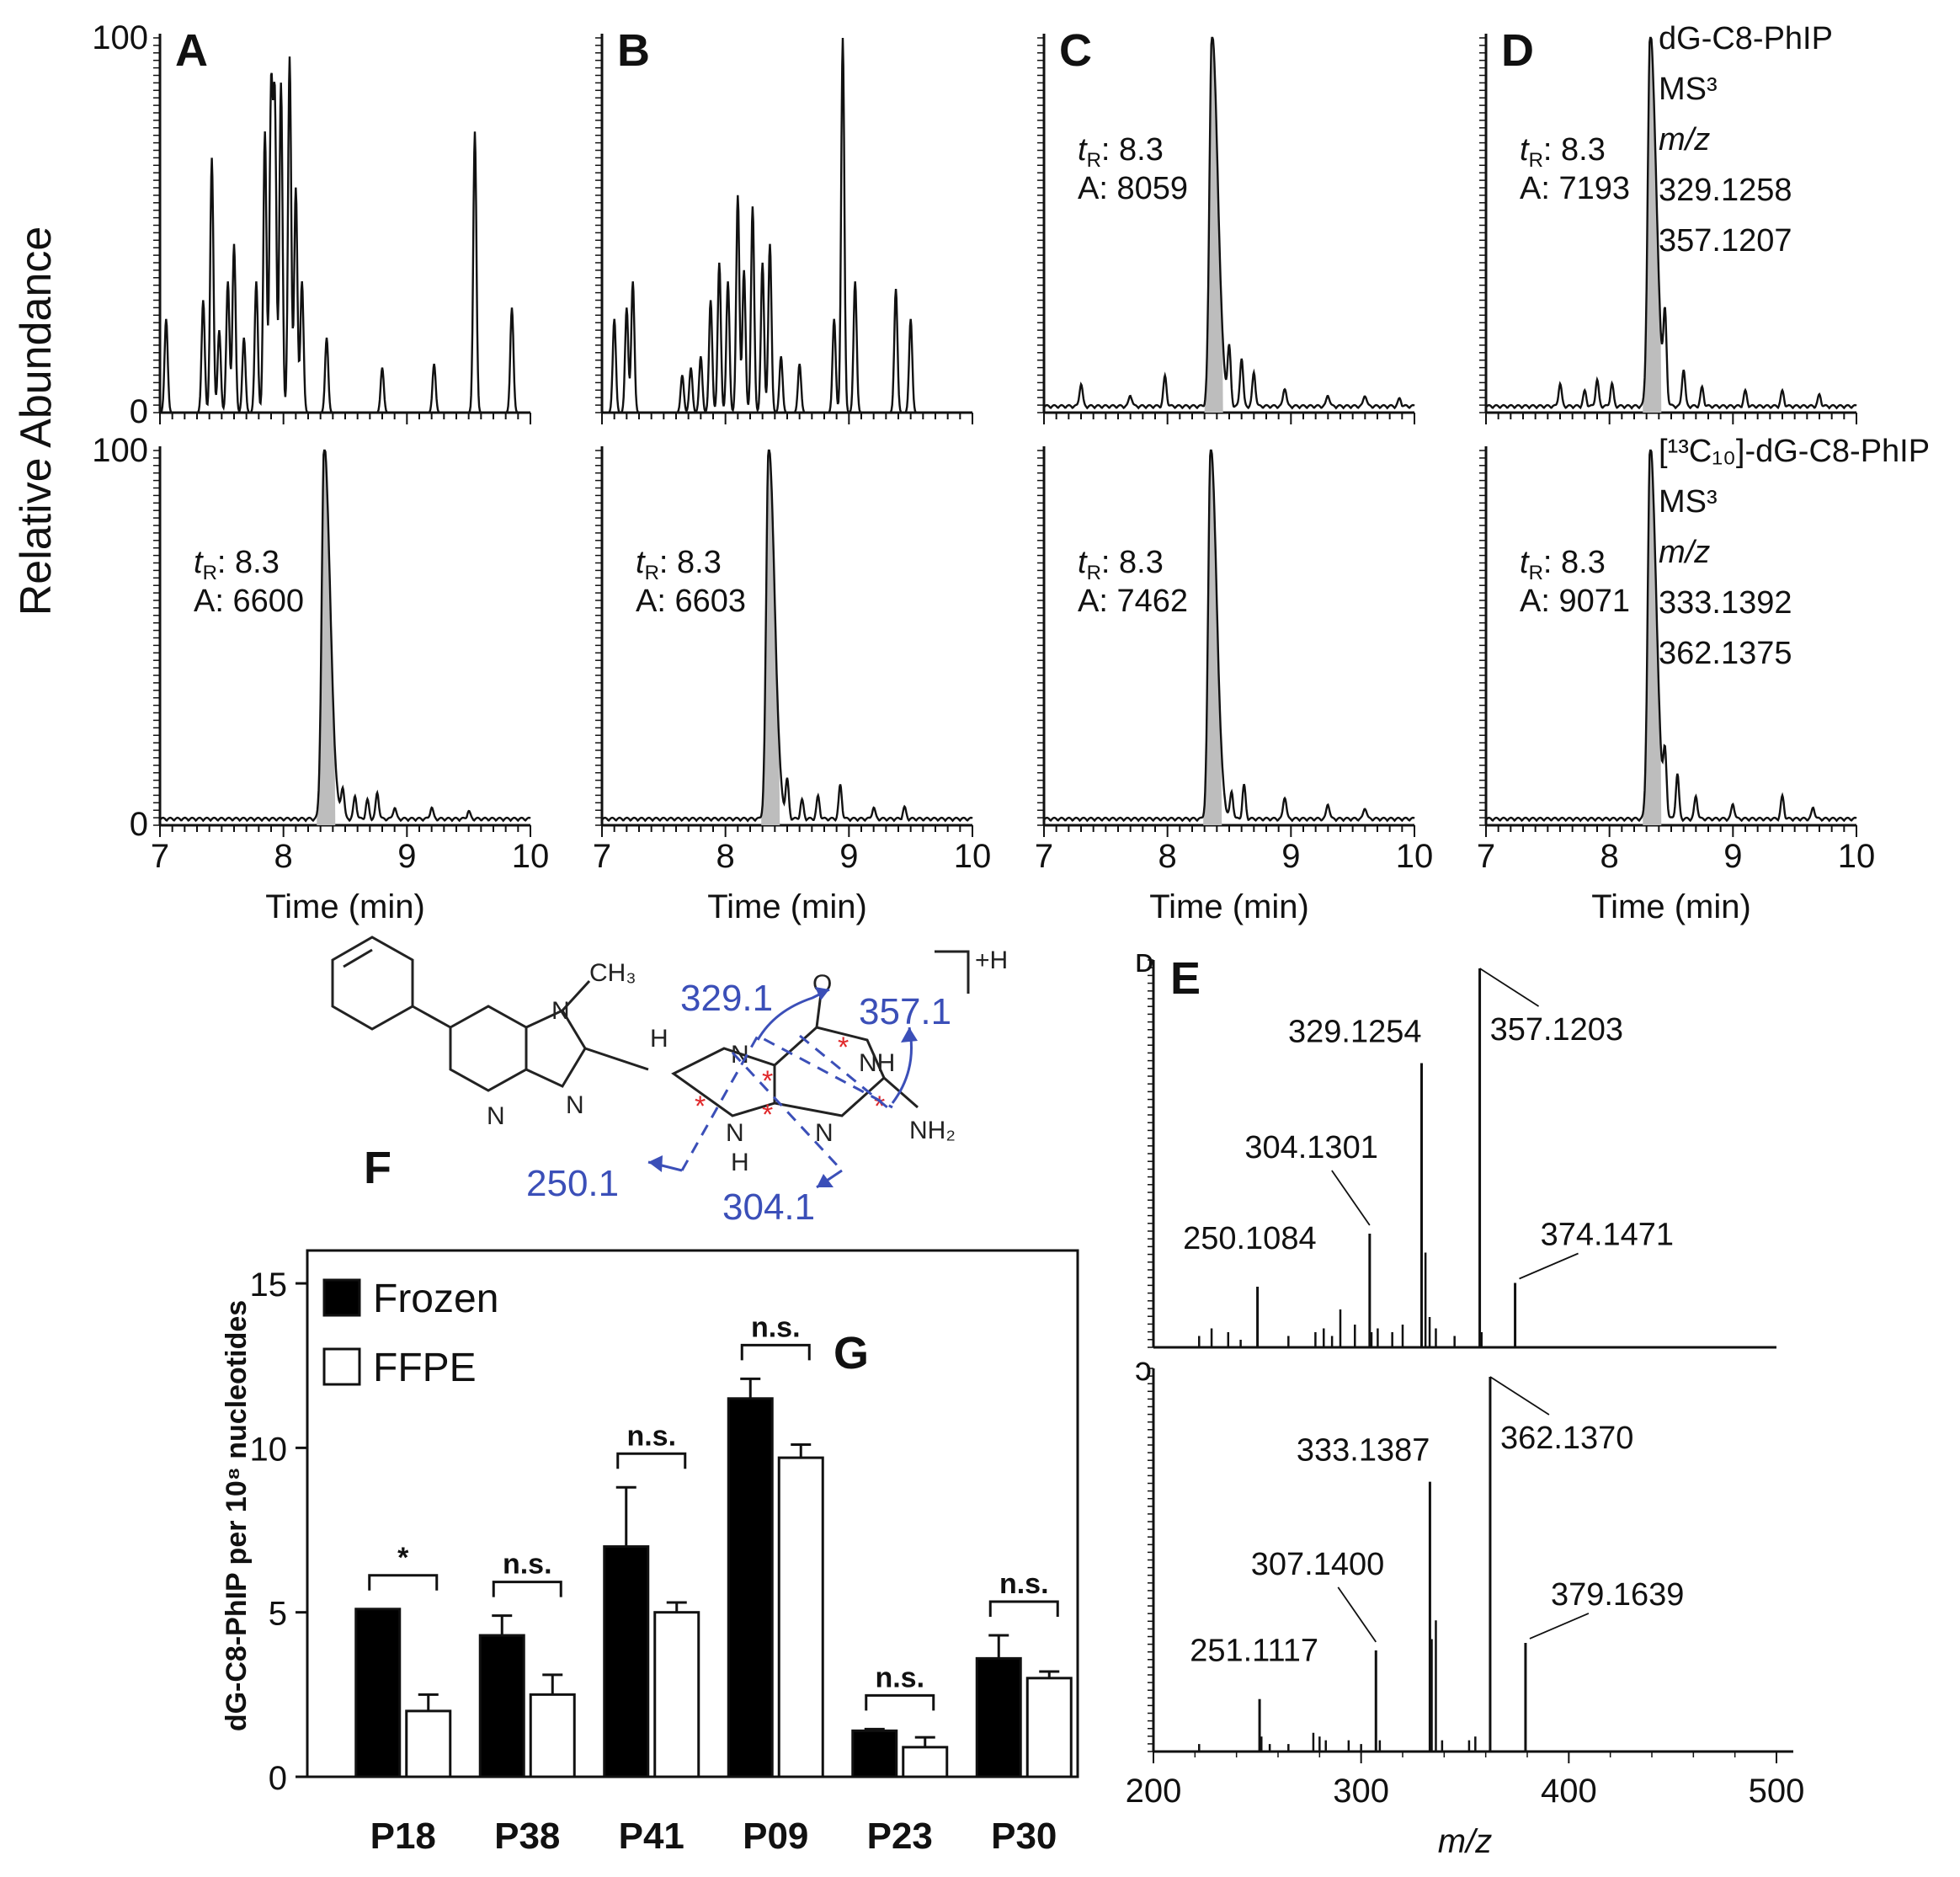  What do you see at coordinates (1608, 1235) in the screenshot?
I see `peak-mz-label: 374.1471` at bounding box center [1608, 1235].